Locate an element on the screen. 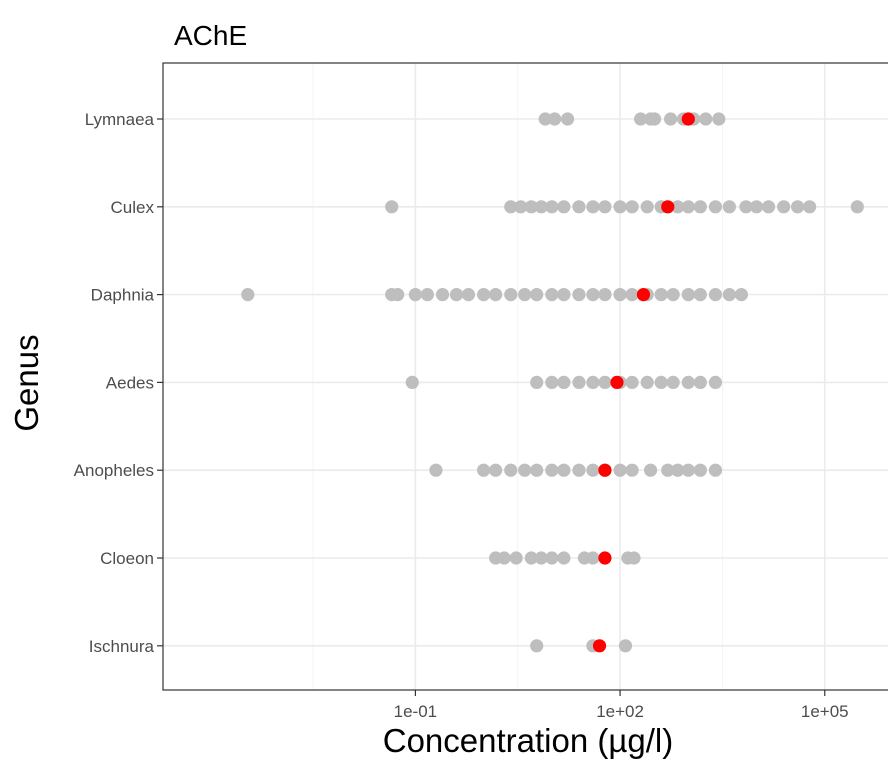 This screenshot has height=767, width=888. y-tick-label: Anopheles is located at coordinates (114, 470).